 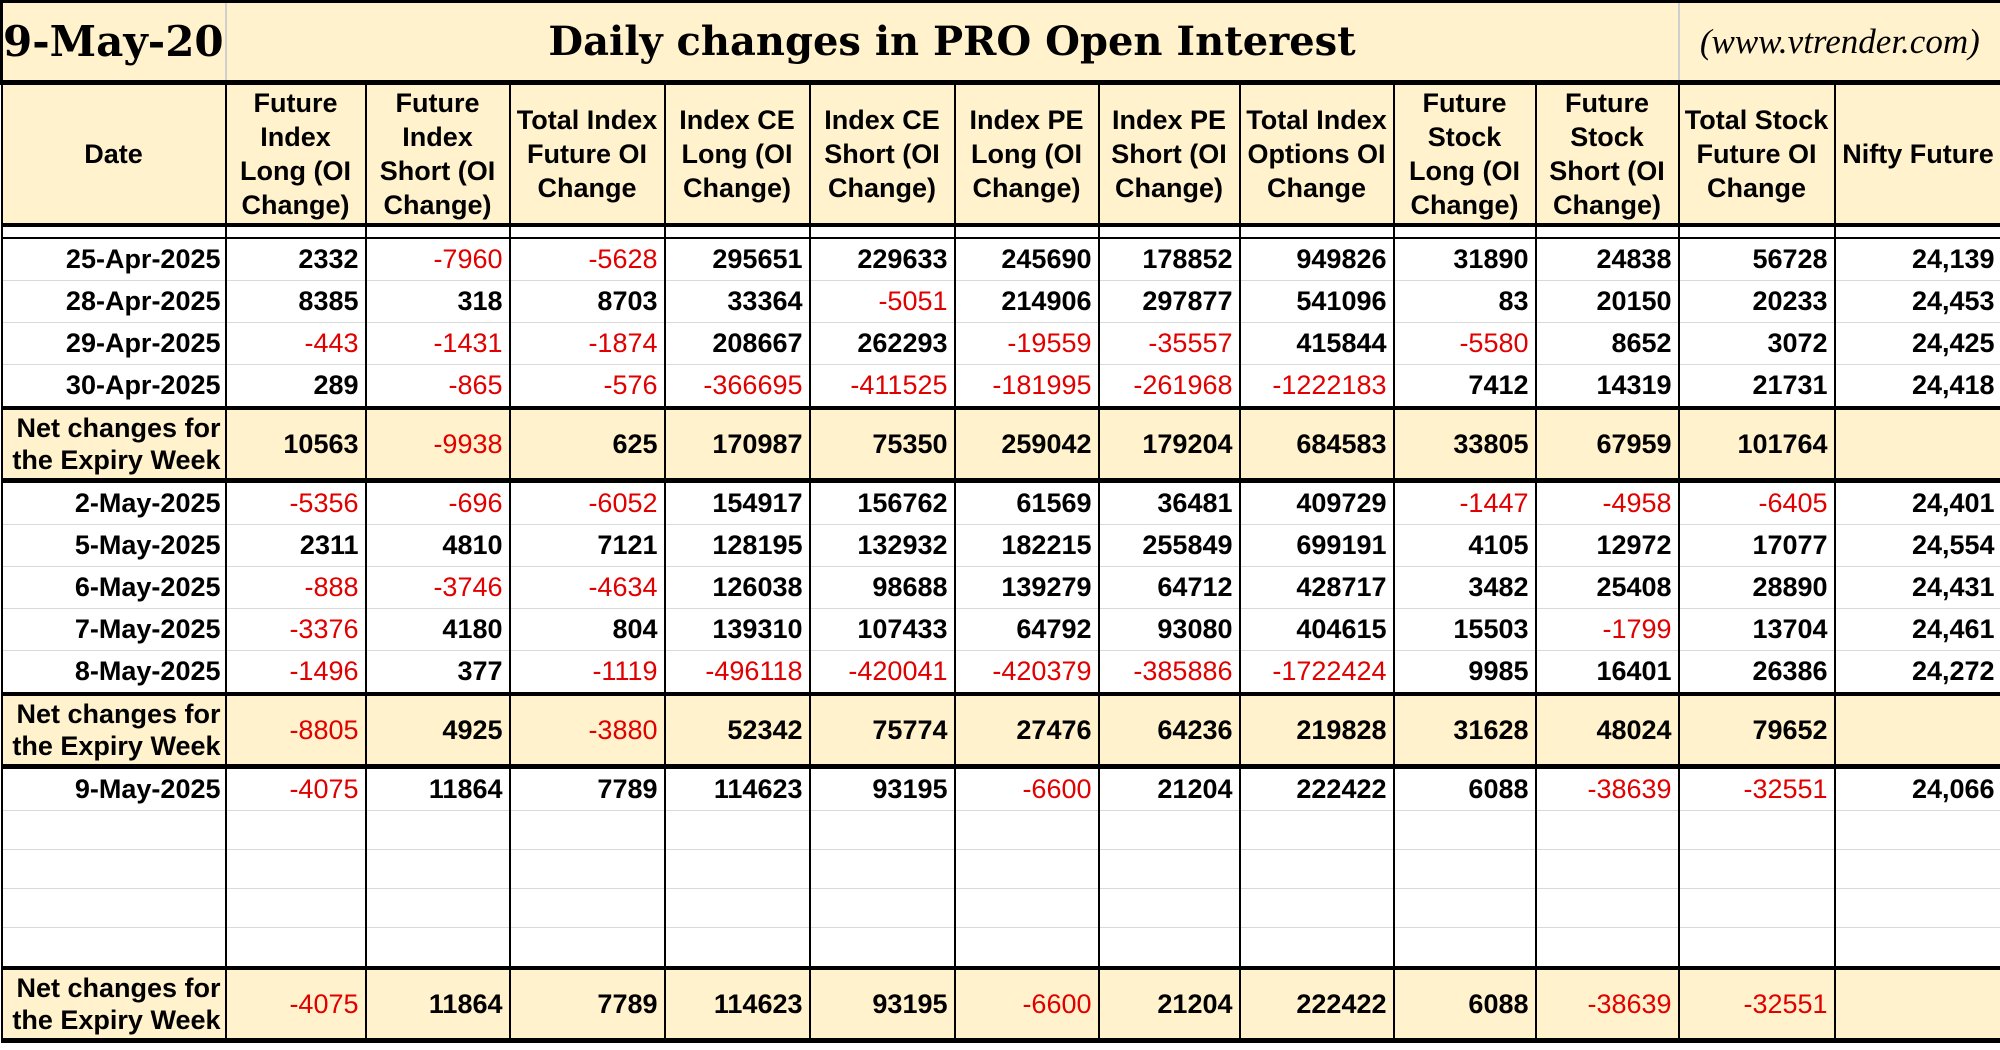 What do you see at coordinates (1756, 545) in the screenshot?
I see `table-cell: 17077` at bounding box center [1756, 545].